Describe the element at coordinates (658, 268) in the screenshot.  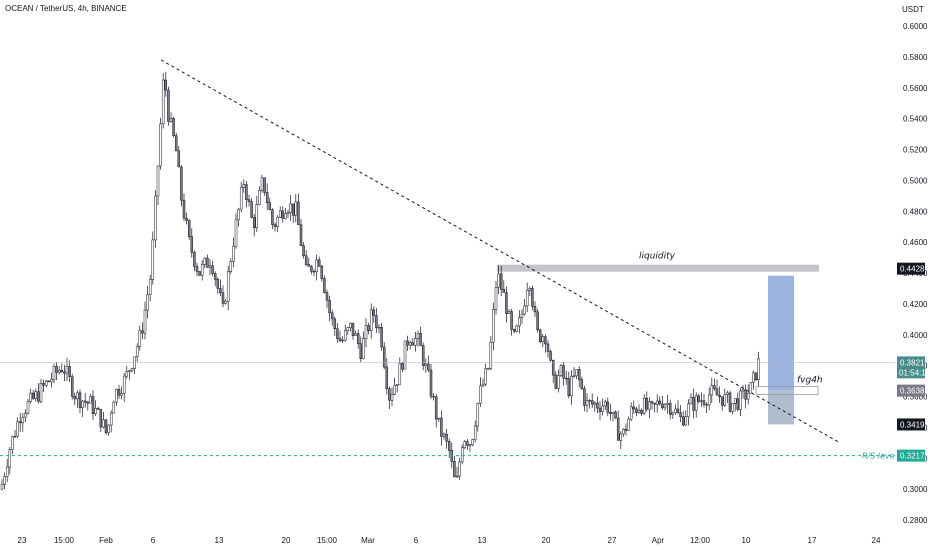
I see `liquidity-zone` at that location.